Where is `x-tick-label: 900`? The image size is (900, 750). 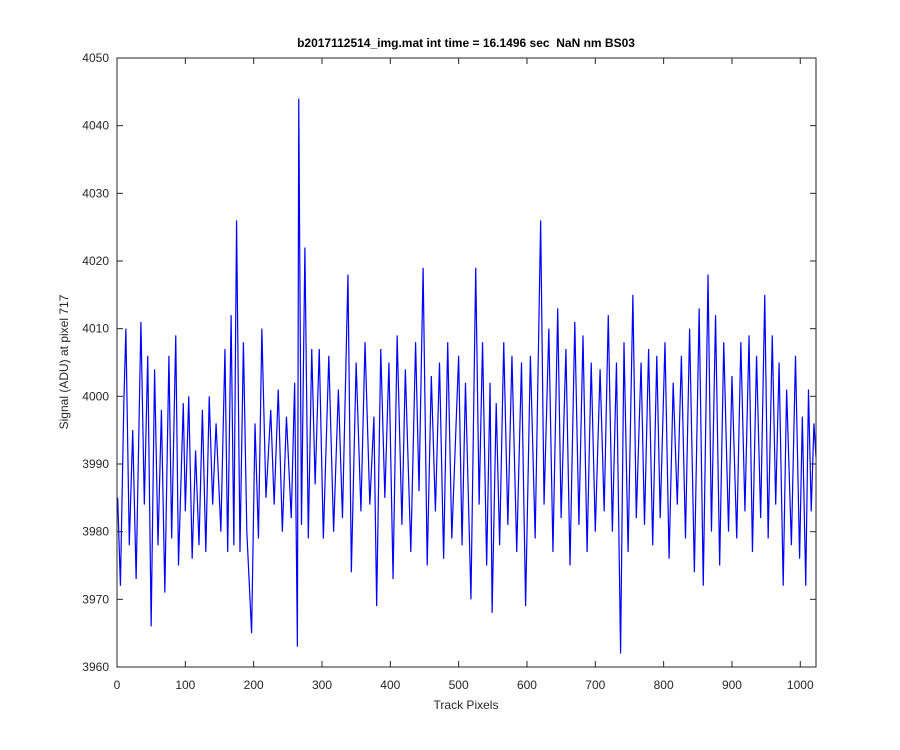
x-tick-label: 900 is located at coordinates (732, 685).